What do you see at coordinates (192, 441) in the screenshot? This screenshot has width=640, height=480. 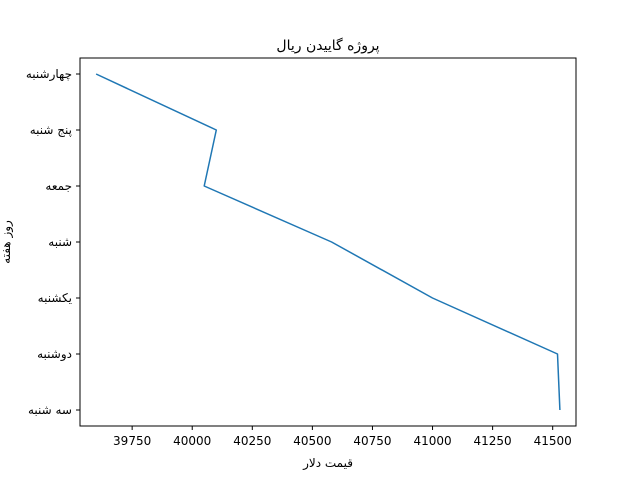 I see `x-tick-label: 40000` at bounding box center [192, 441].